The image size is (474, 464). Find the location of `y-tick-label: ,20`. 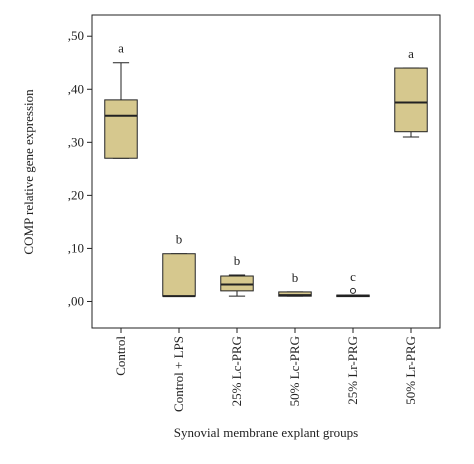

y-tick-label: ,20 is located at coordinates (76, 194).